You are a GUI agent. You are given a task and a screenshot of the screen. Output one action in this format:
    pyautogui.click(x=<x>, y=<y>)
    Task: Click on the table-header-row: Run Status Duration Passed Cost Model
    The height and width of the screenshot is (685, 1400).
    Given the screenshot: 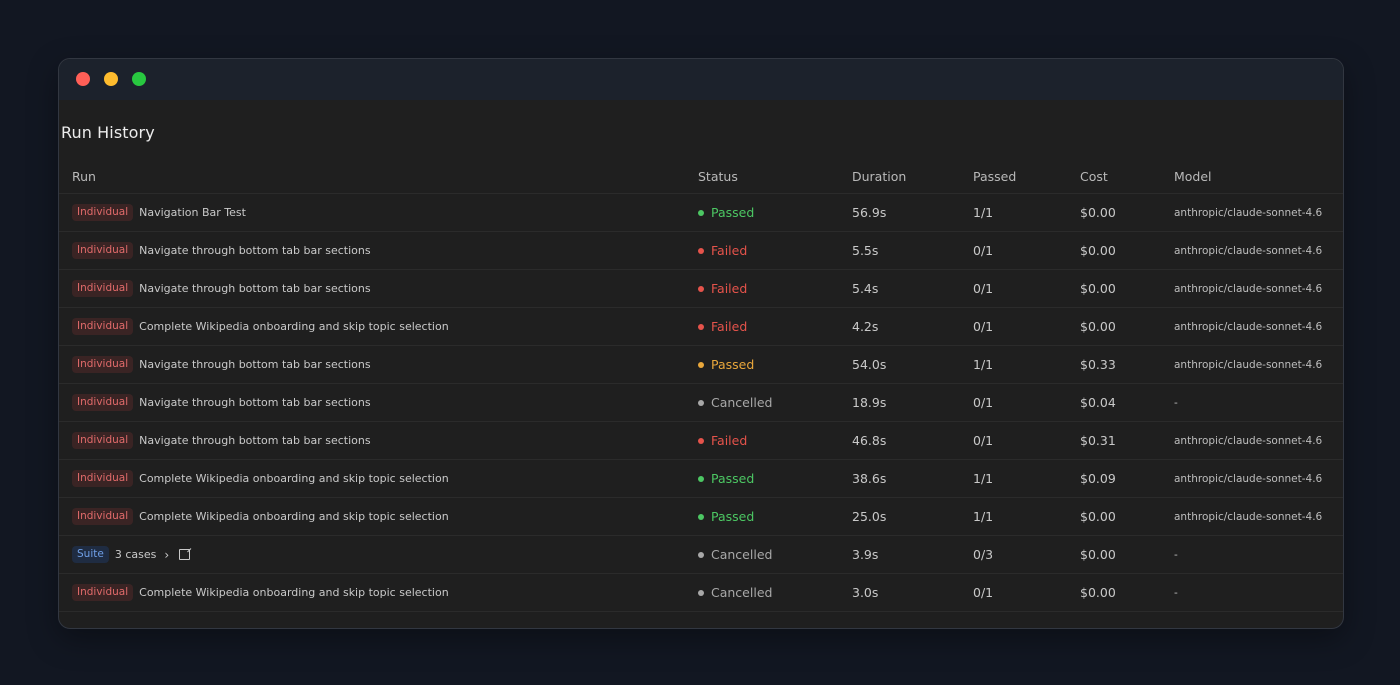 What is the action you would take?
    pyautogui.click(x=701, y=176)
    